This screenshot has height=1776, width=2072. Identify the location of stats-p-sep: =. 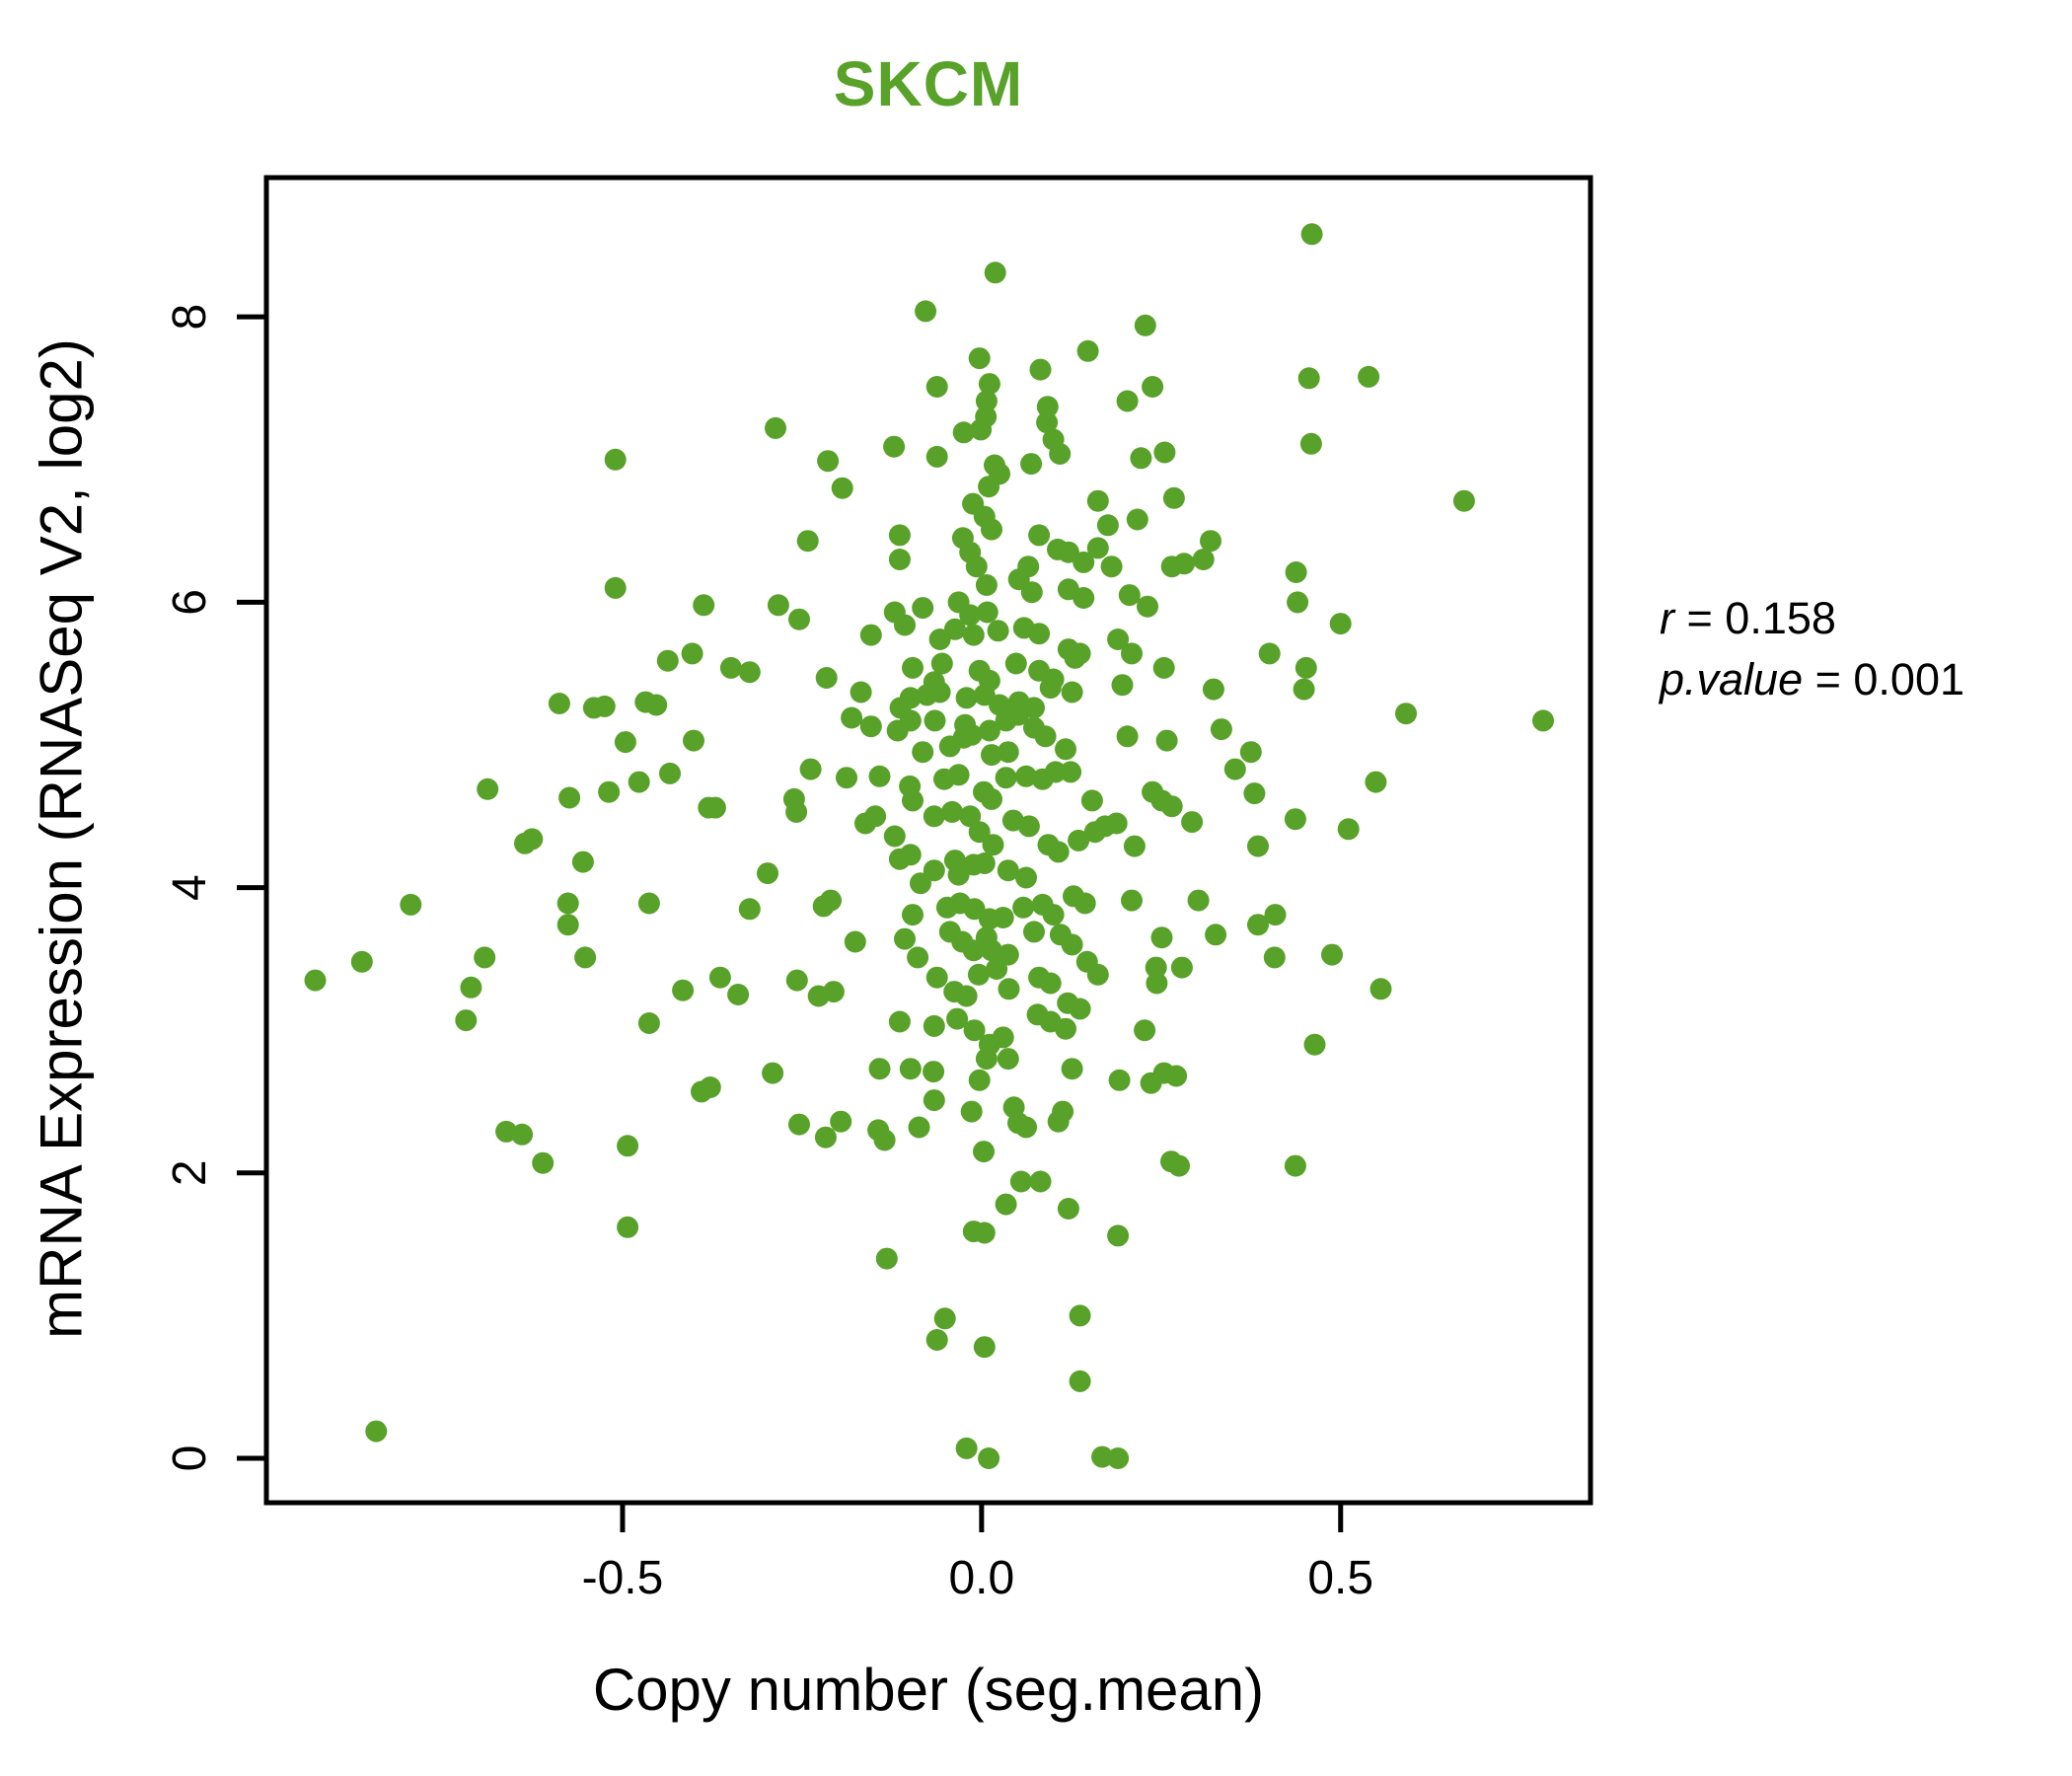
(1829, 679).